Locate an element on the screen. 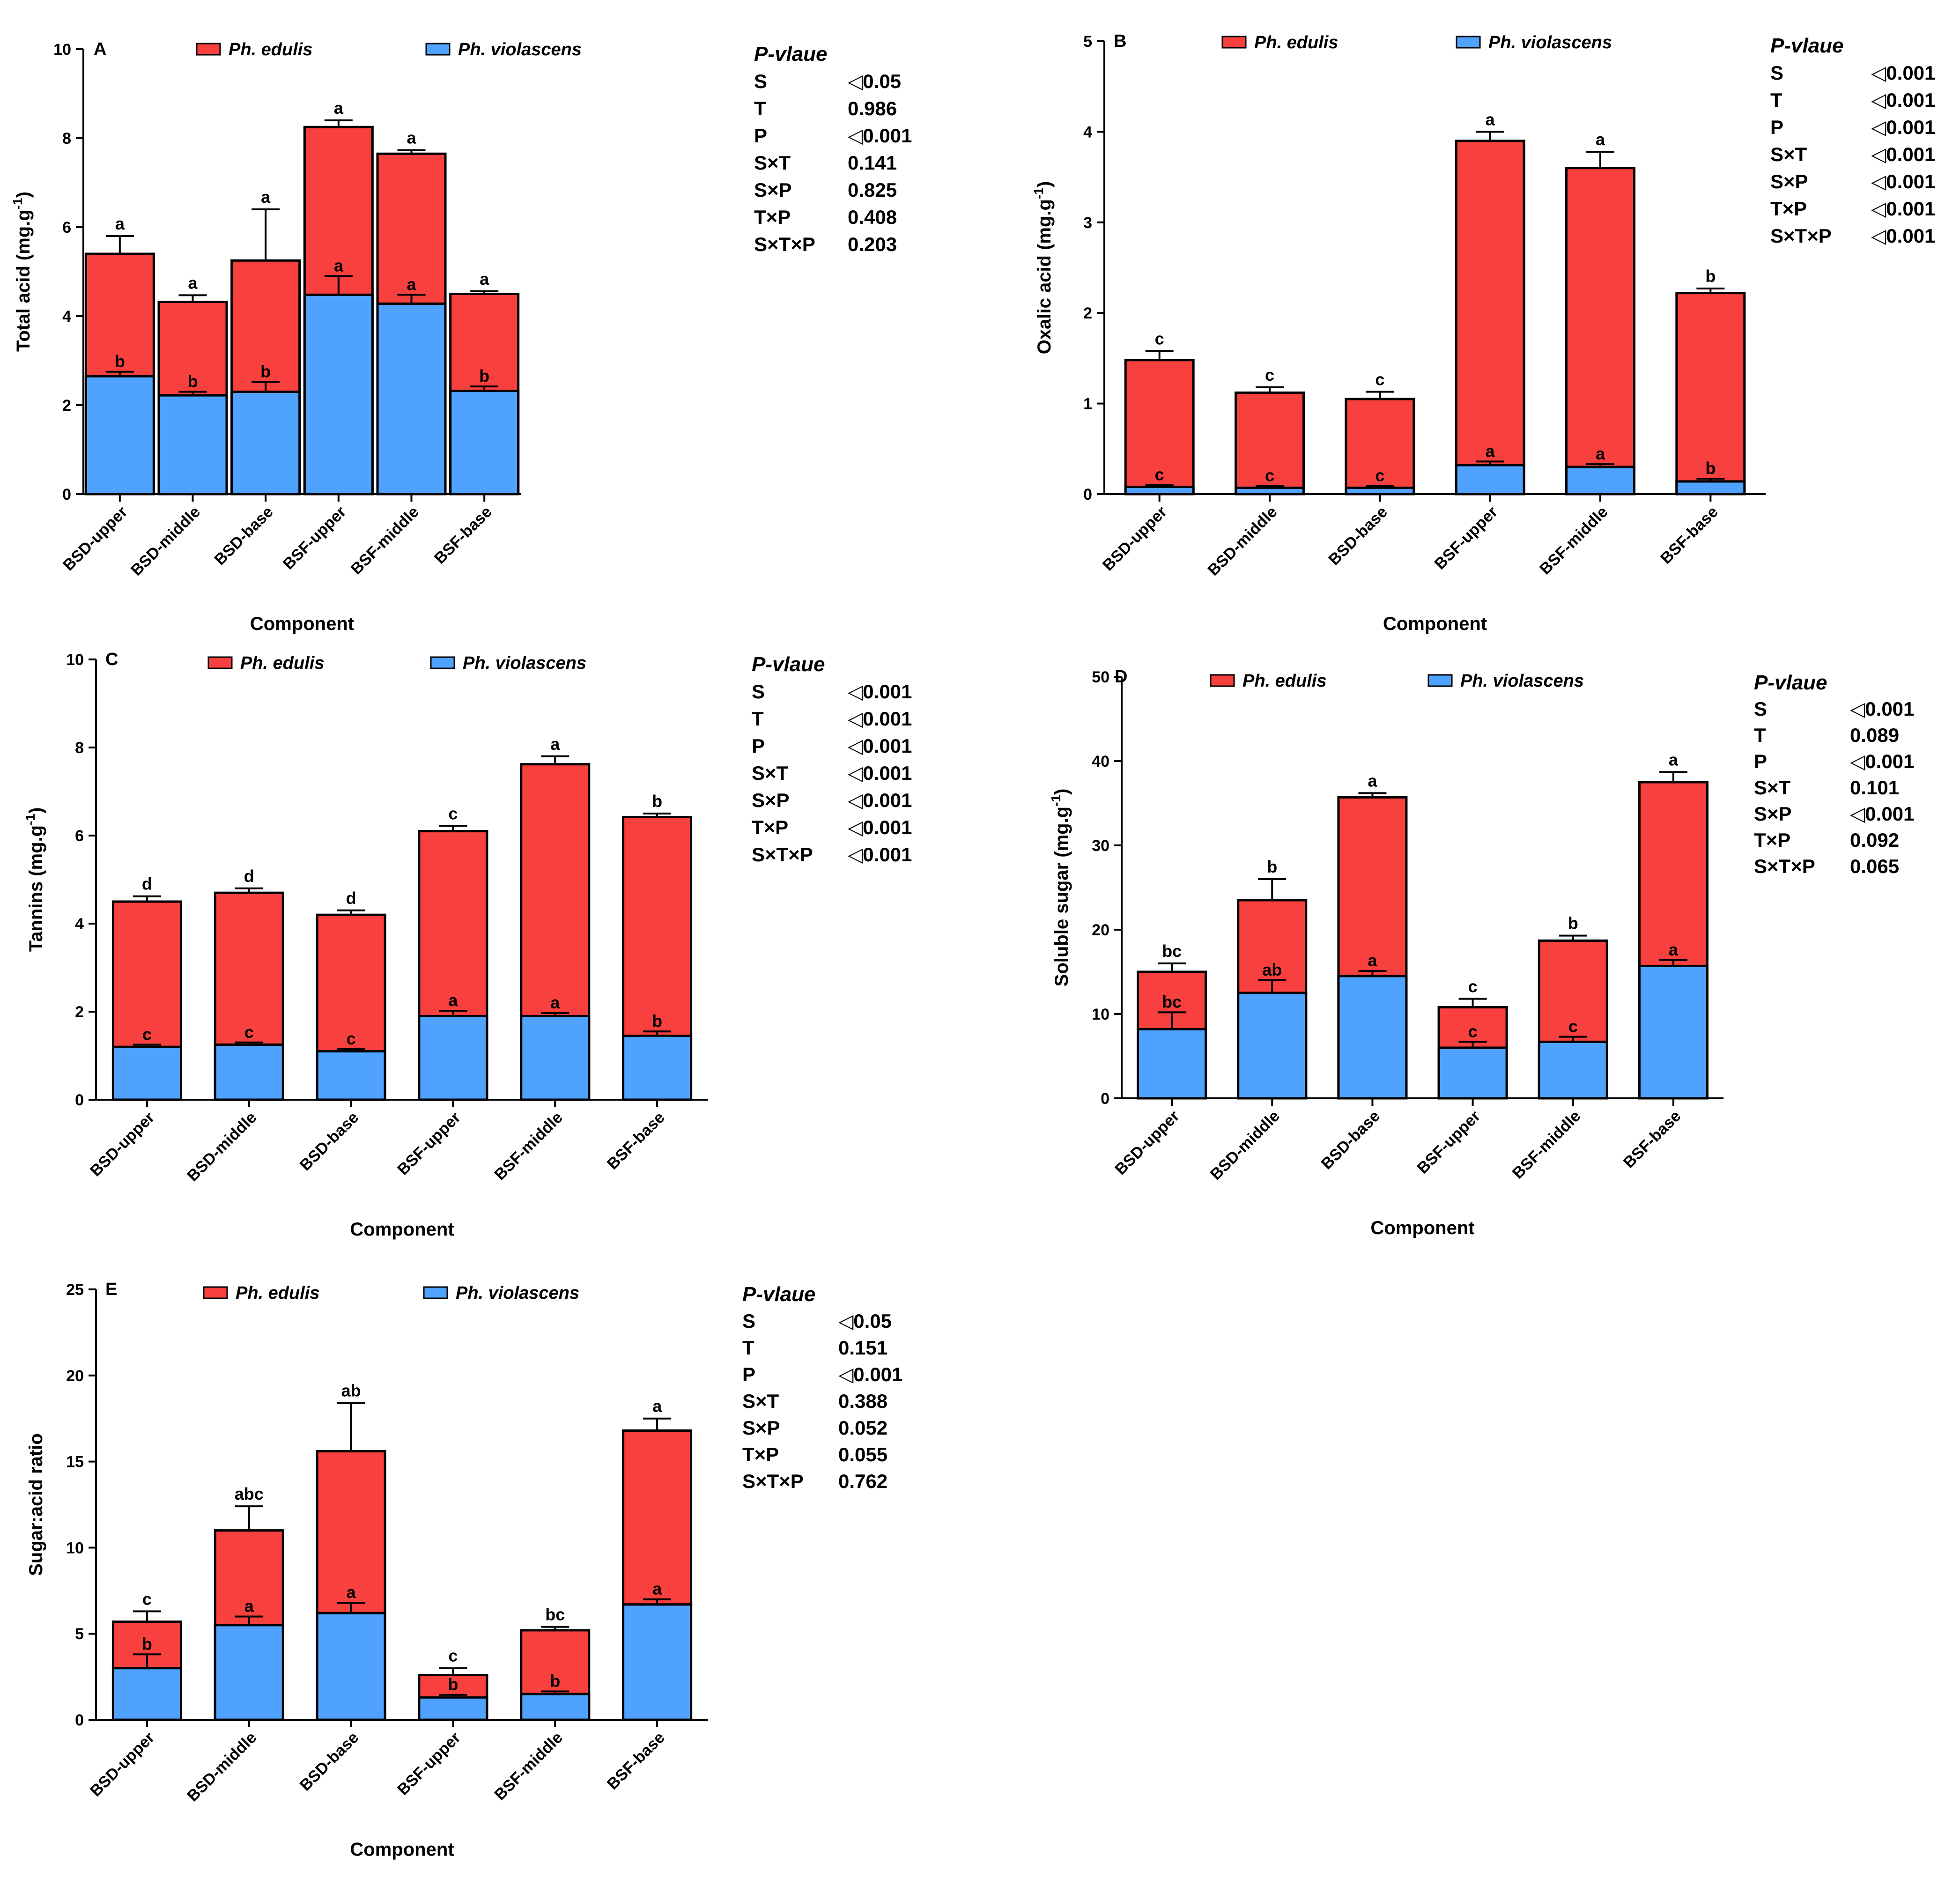  y-axis-title: Soluble sugar (mg.g-1) is located at coordinates (1060, 888).